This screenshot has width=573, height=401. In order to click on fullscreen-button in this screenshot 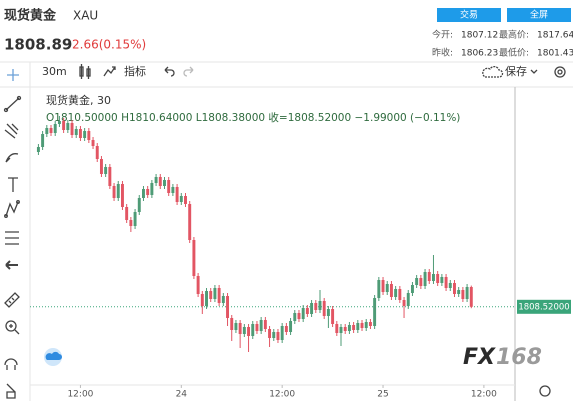, I will do `click(539, 15)`.